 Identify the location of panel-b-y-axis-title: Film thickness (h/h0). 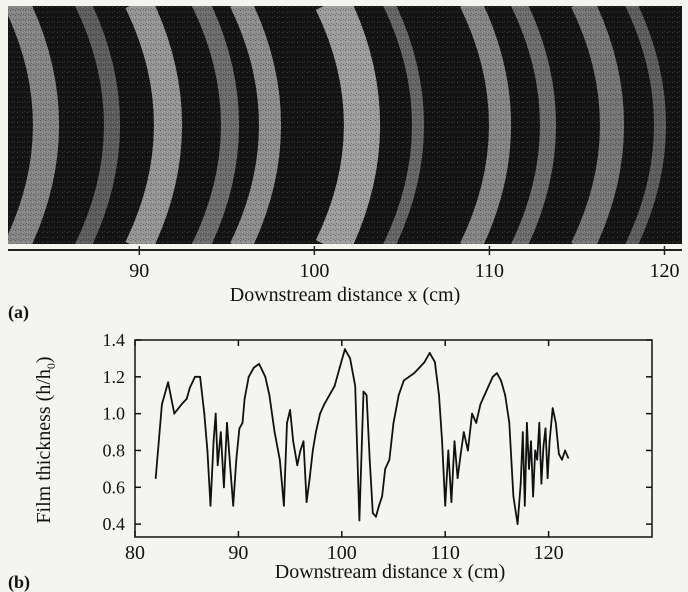
(45, 439).